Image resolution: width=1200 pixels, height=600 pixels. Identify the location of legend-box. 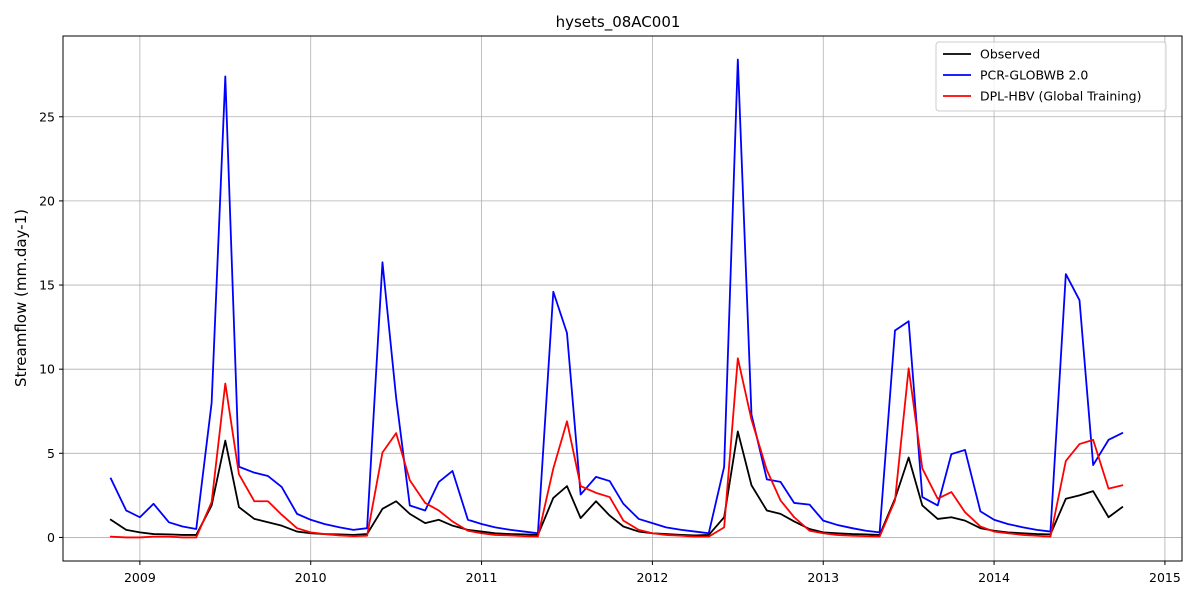
(1051, 76).